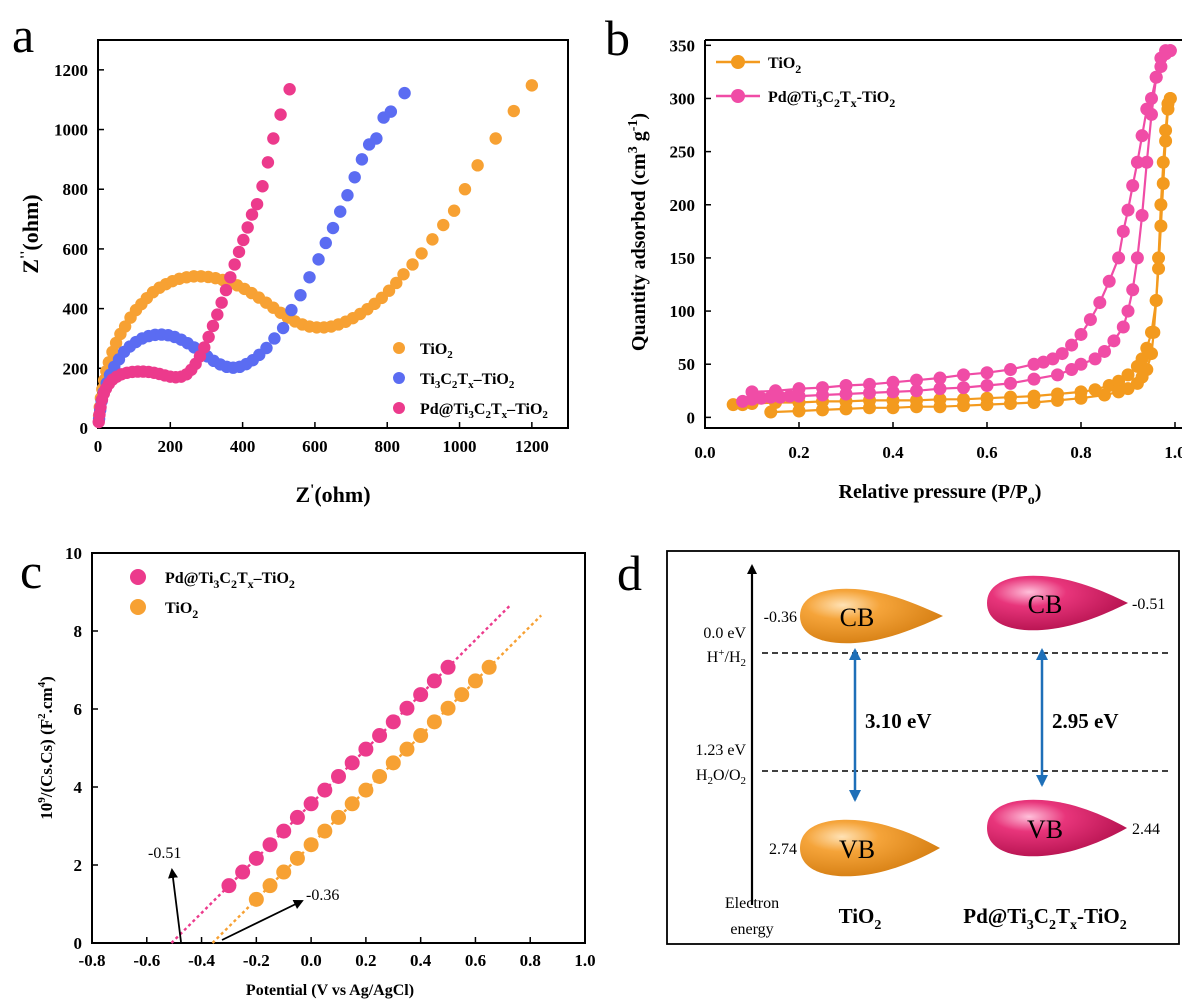  Describe the element at coordinates (365, 960) in the screenshot. I see `chart-c-xtick-label: 0.2` at that location.